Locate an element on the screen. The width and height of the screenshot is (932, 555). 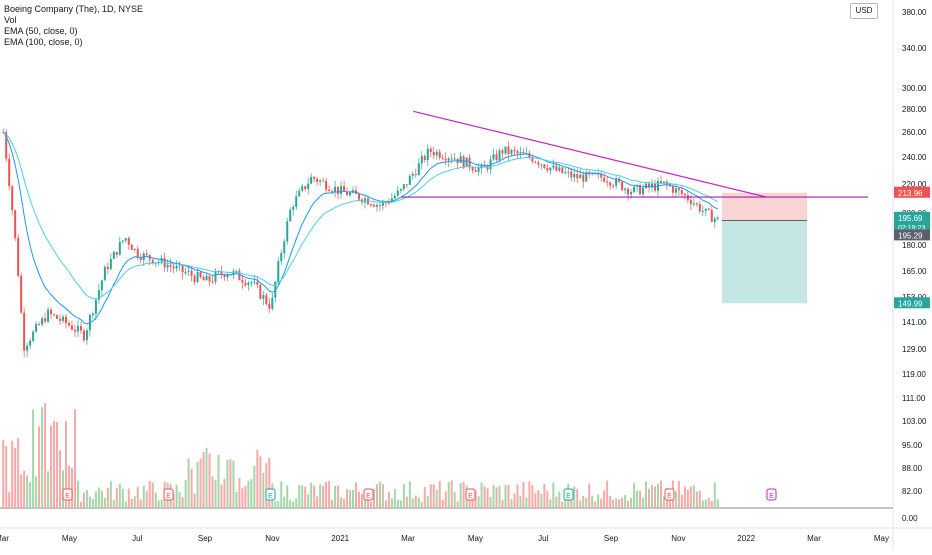
indicator-ema100: EMA (100, close, 0) is located at coordinates (43, 42).